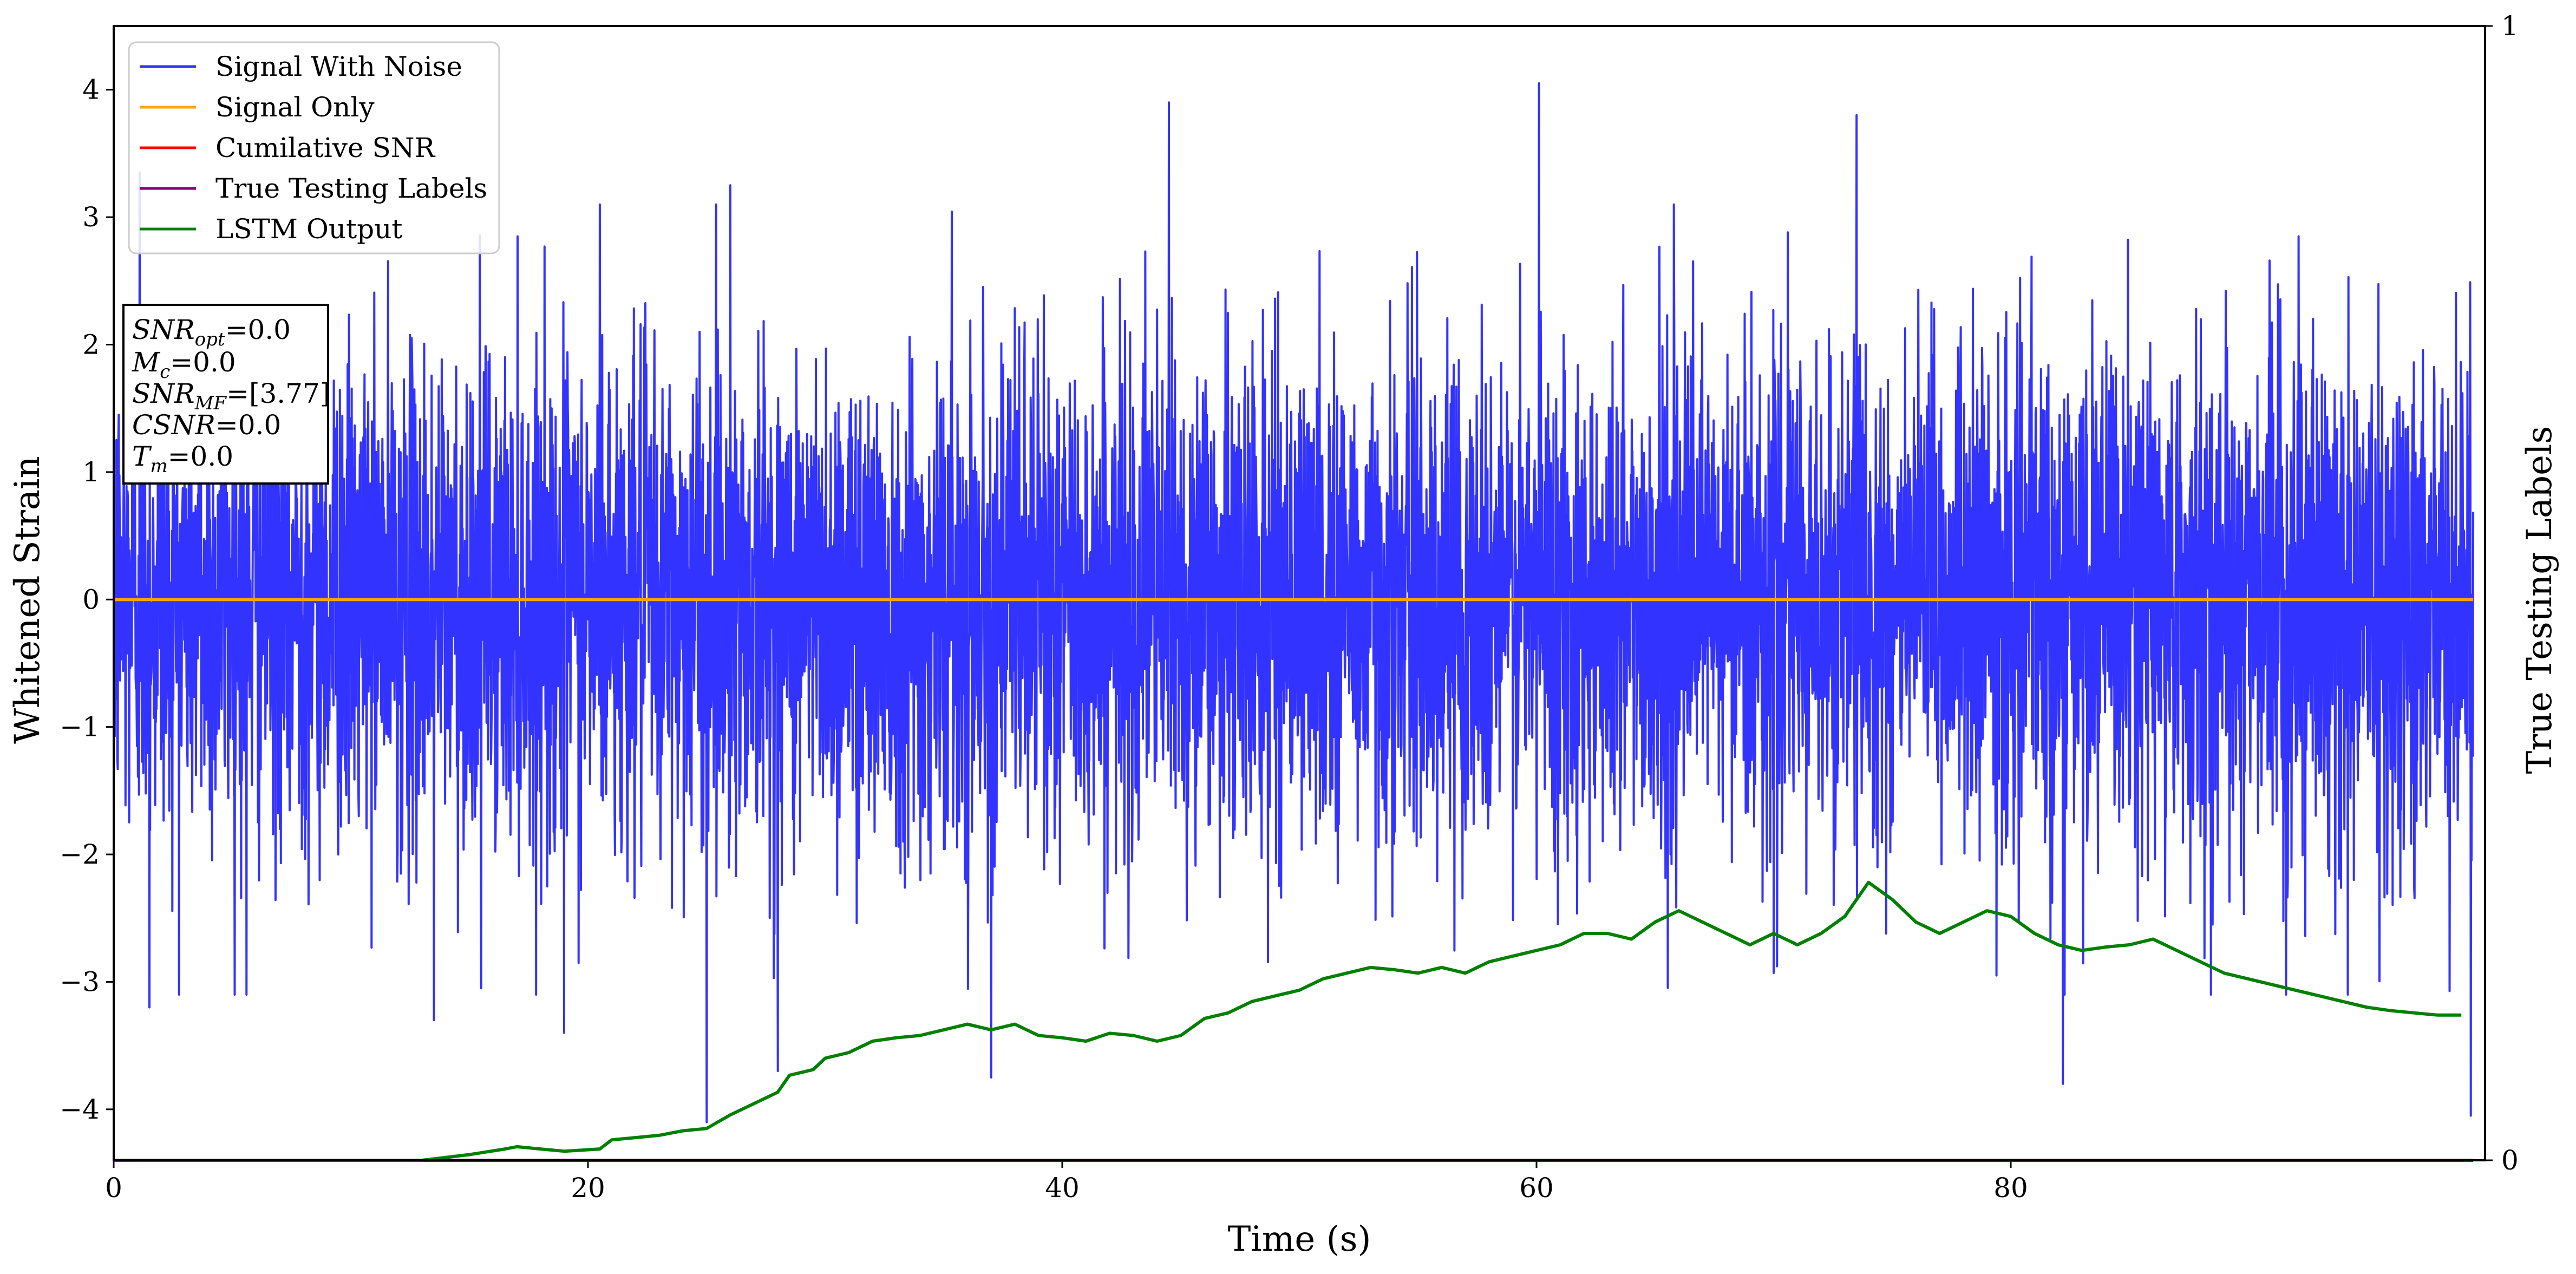 This screenshot has width=2576, height=1274. Describe the element at coordinates (91, 344) in the screenshot. I see `y-tick-label: 2` at that location.